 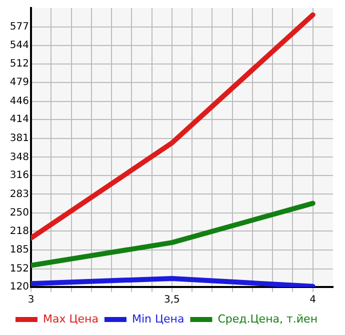 I want to click on y-tick-label: 544, so click(x=19, y=46).